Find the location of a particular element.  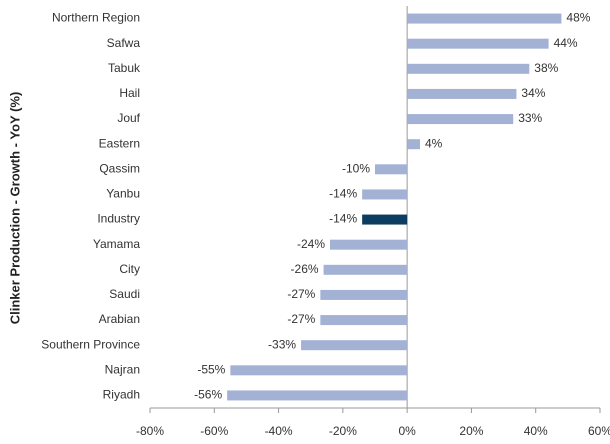

category-label: Yanbu is located at coordinates (123, 194).